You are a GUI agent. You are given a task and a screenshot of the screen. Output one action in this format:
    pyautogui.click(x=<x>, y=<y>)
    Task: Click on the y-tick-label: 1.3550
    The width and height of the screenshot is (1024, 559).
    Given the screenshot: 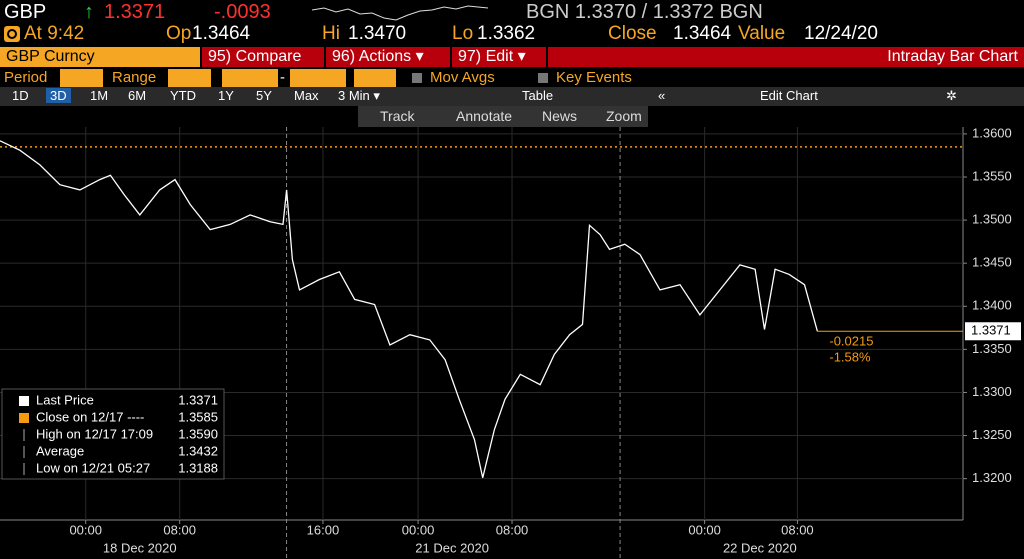 What is the action you would take?
    pyautogui.click(x=992, y=175)
    